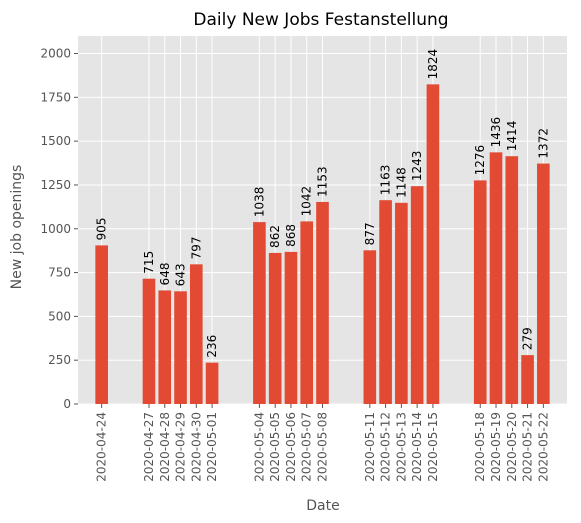  I want to click on x-tick-label: 2020-05-07, so click(307, 447).